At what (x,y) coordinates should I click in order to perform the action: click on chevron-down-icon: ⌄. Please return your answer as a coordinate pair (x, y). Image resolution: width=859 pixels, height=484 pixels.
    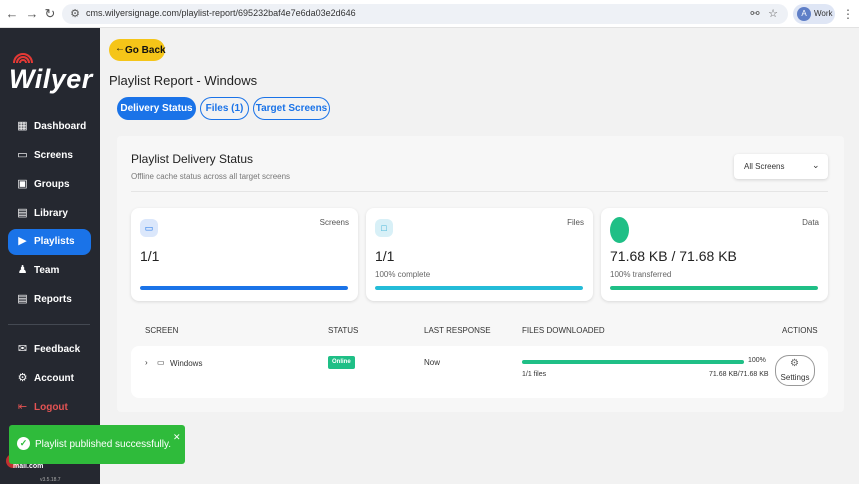
    Looking at the image, I should click on (816, 165).